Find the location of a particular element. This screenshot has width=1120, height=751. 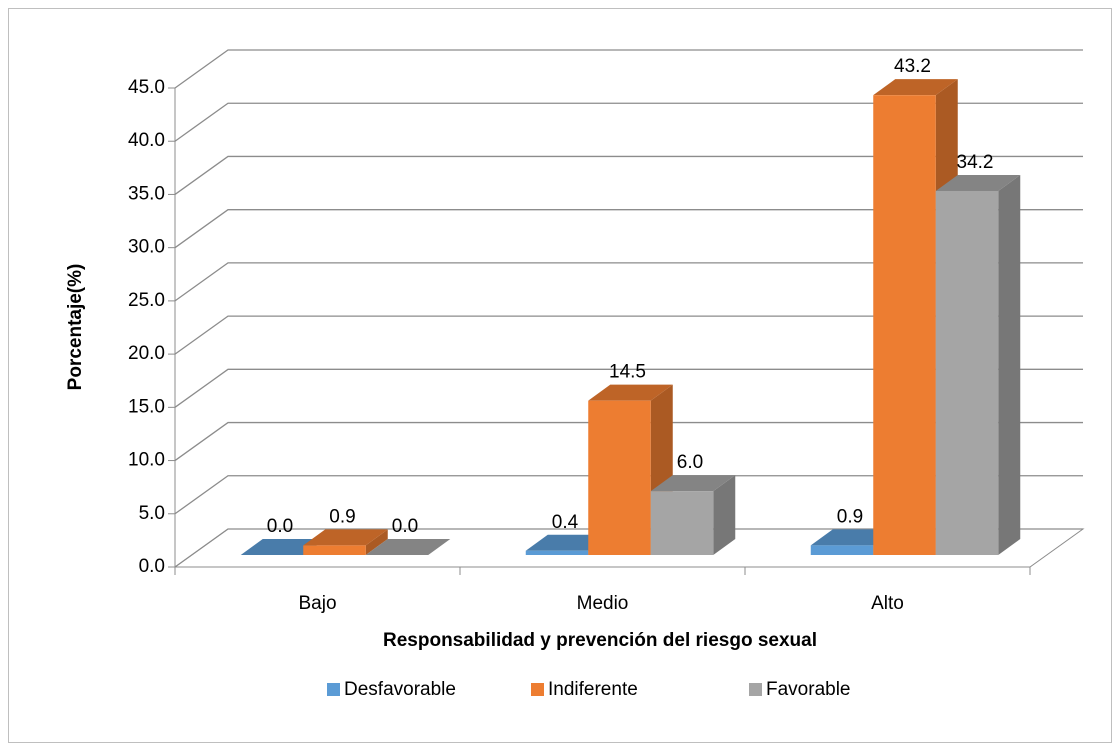

y-axis-title: Porcentaje(%) is located at coordinates (75, 327).